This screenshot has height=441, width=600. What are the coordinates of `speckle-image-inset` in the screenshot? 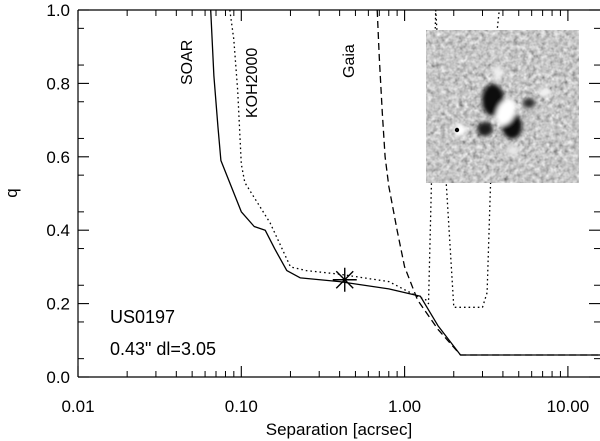 It's located at (502, 106).